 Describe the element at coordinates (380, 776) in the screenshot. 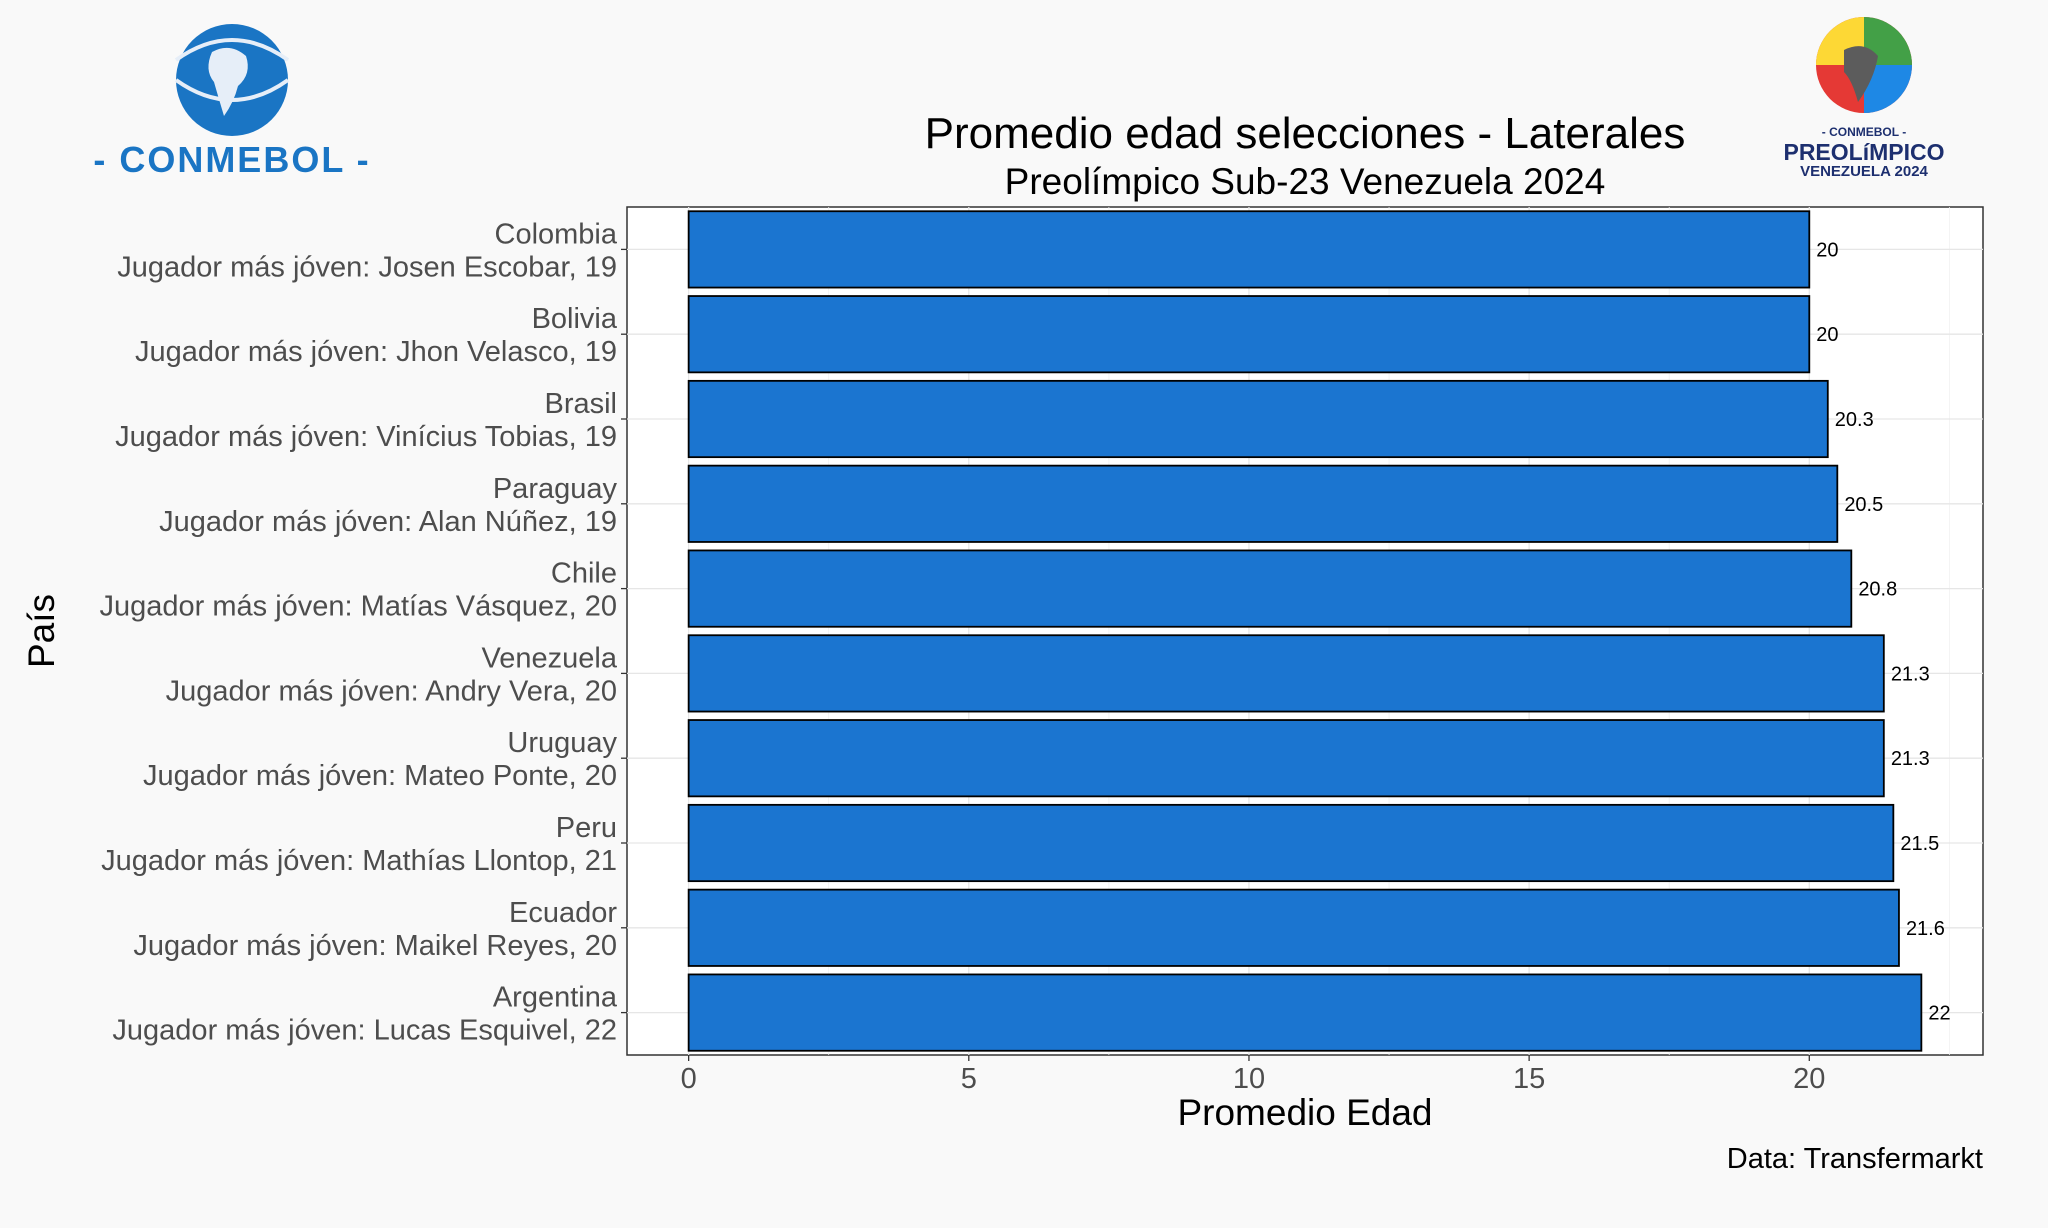

I see `y-tick-label-detail: Jugador más jóven: Mateo Ponte, 20` at that location.